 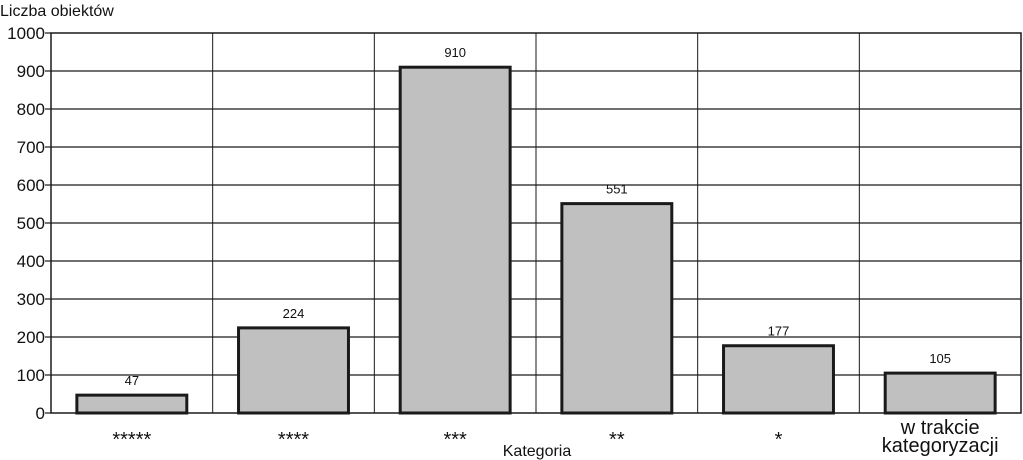 I want to click on y-tick-label: 700, so click(x=31, y=147).